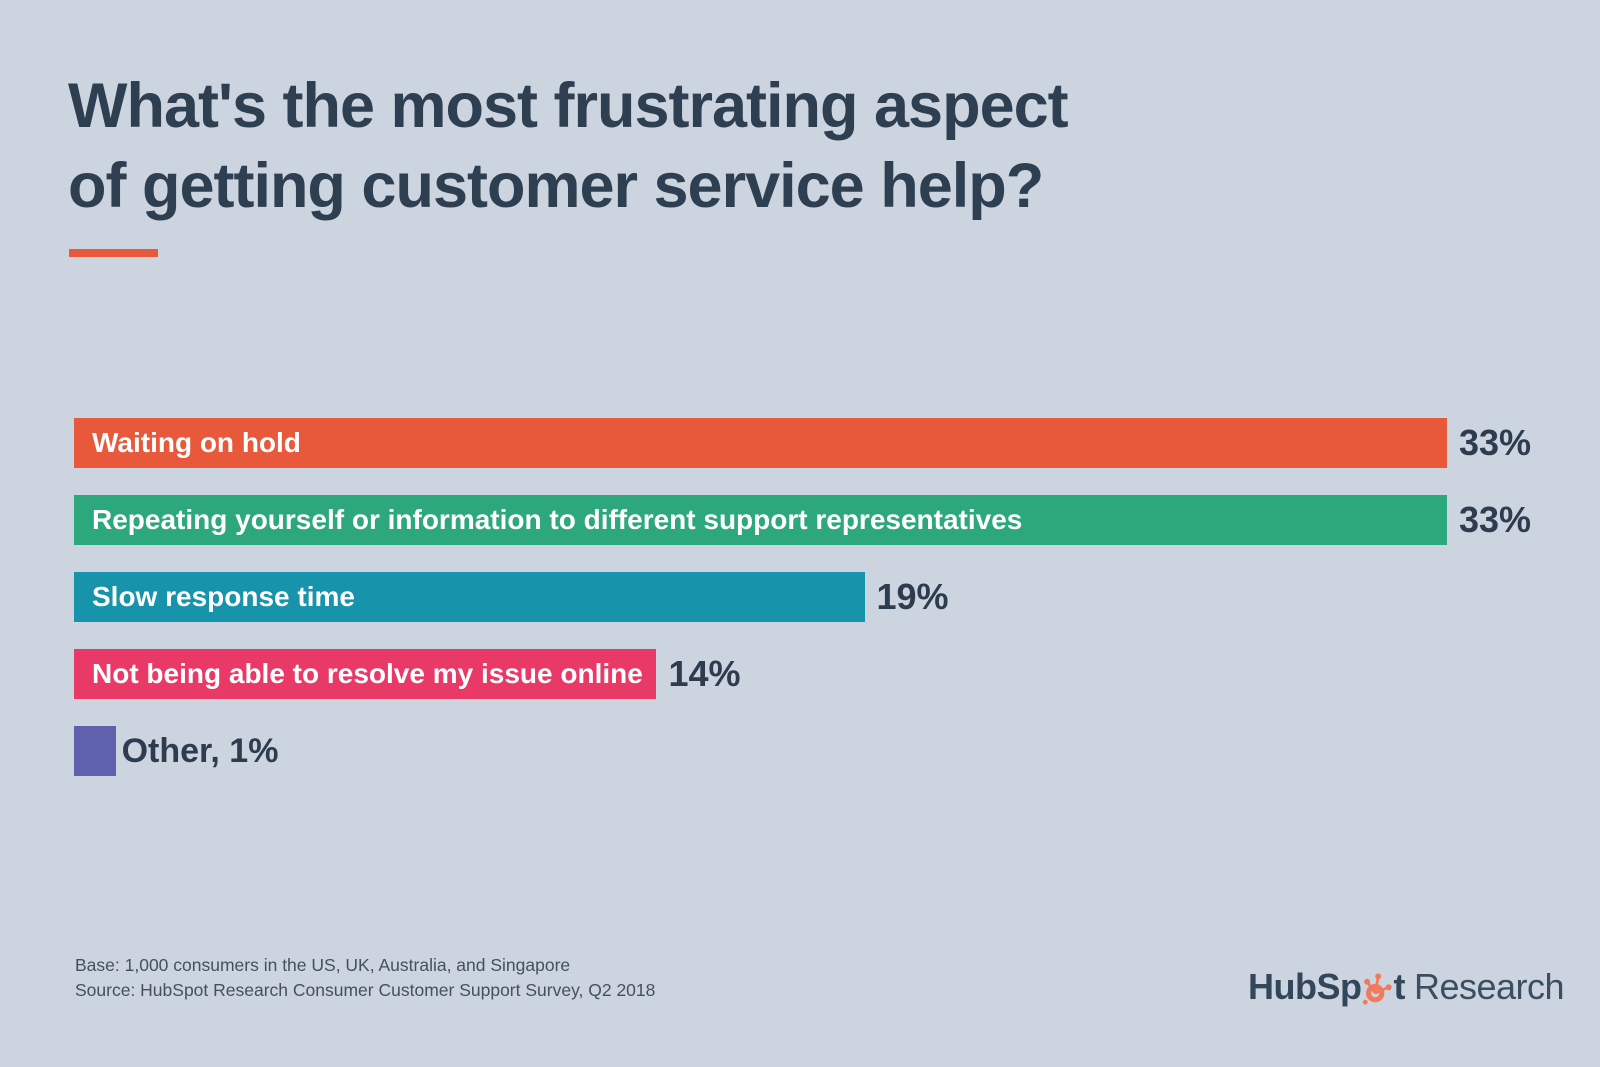 The image size is (1600, 1067). Describe the element at coordinates (1305, 986) in the screenshot. I see `logo-text-hubsp: HubSp` at that location.